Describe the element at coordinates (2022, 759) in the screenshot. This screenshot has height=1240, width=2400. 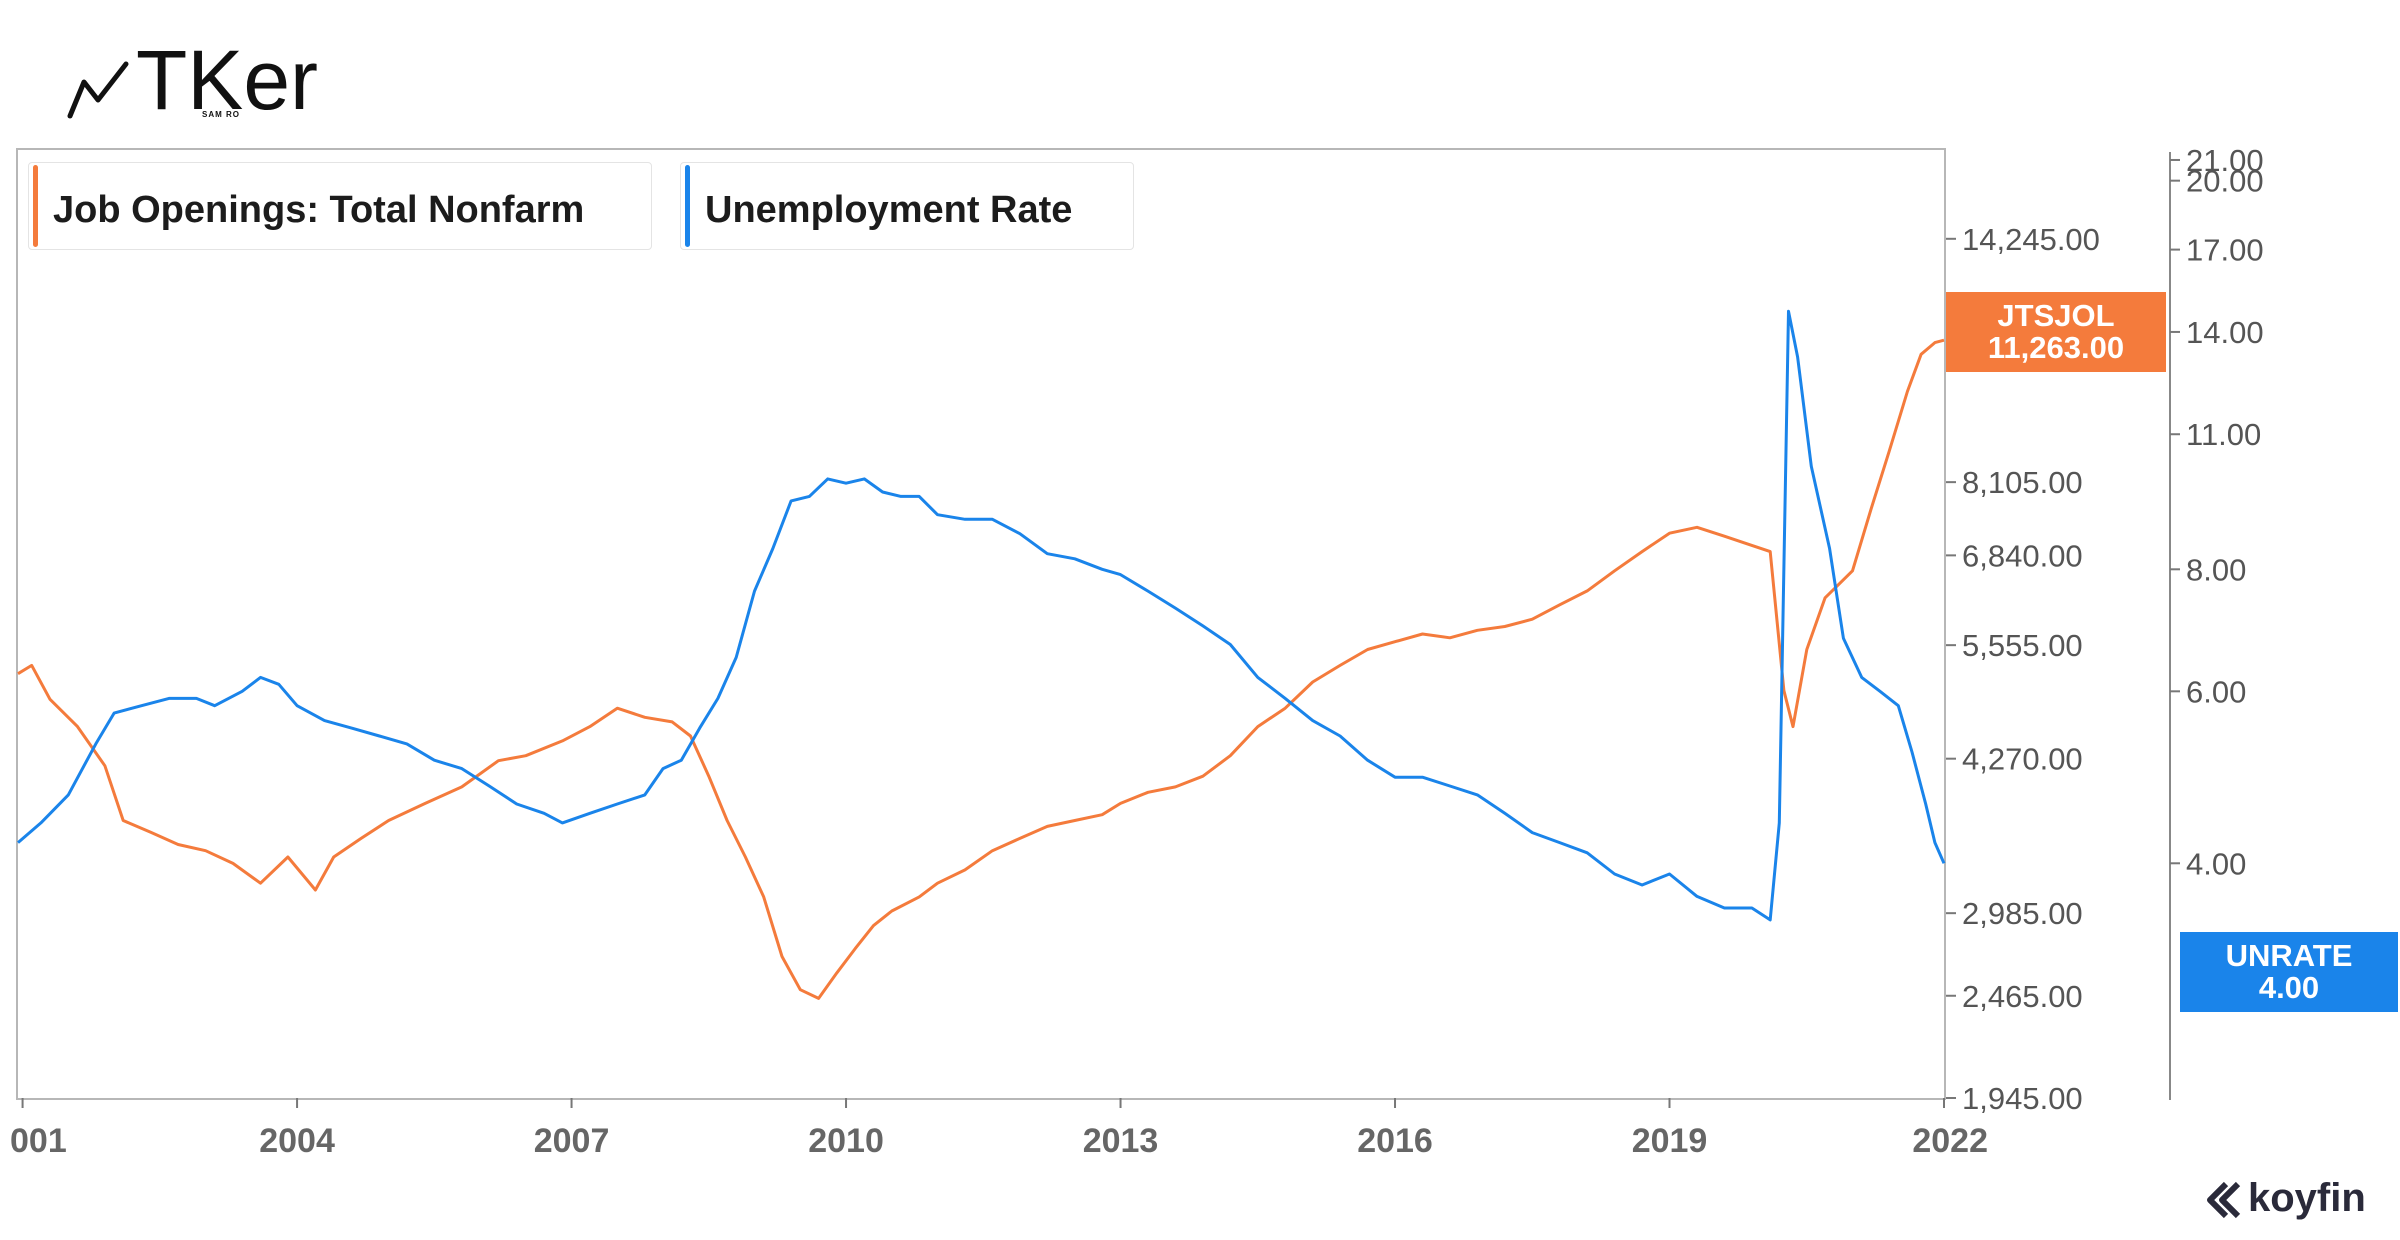
I see `left-axis-tick-label: 4,270.00` at that location.